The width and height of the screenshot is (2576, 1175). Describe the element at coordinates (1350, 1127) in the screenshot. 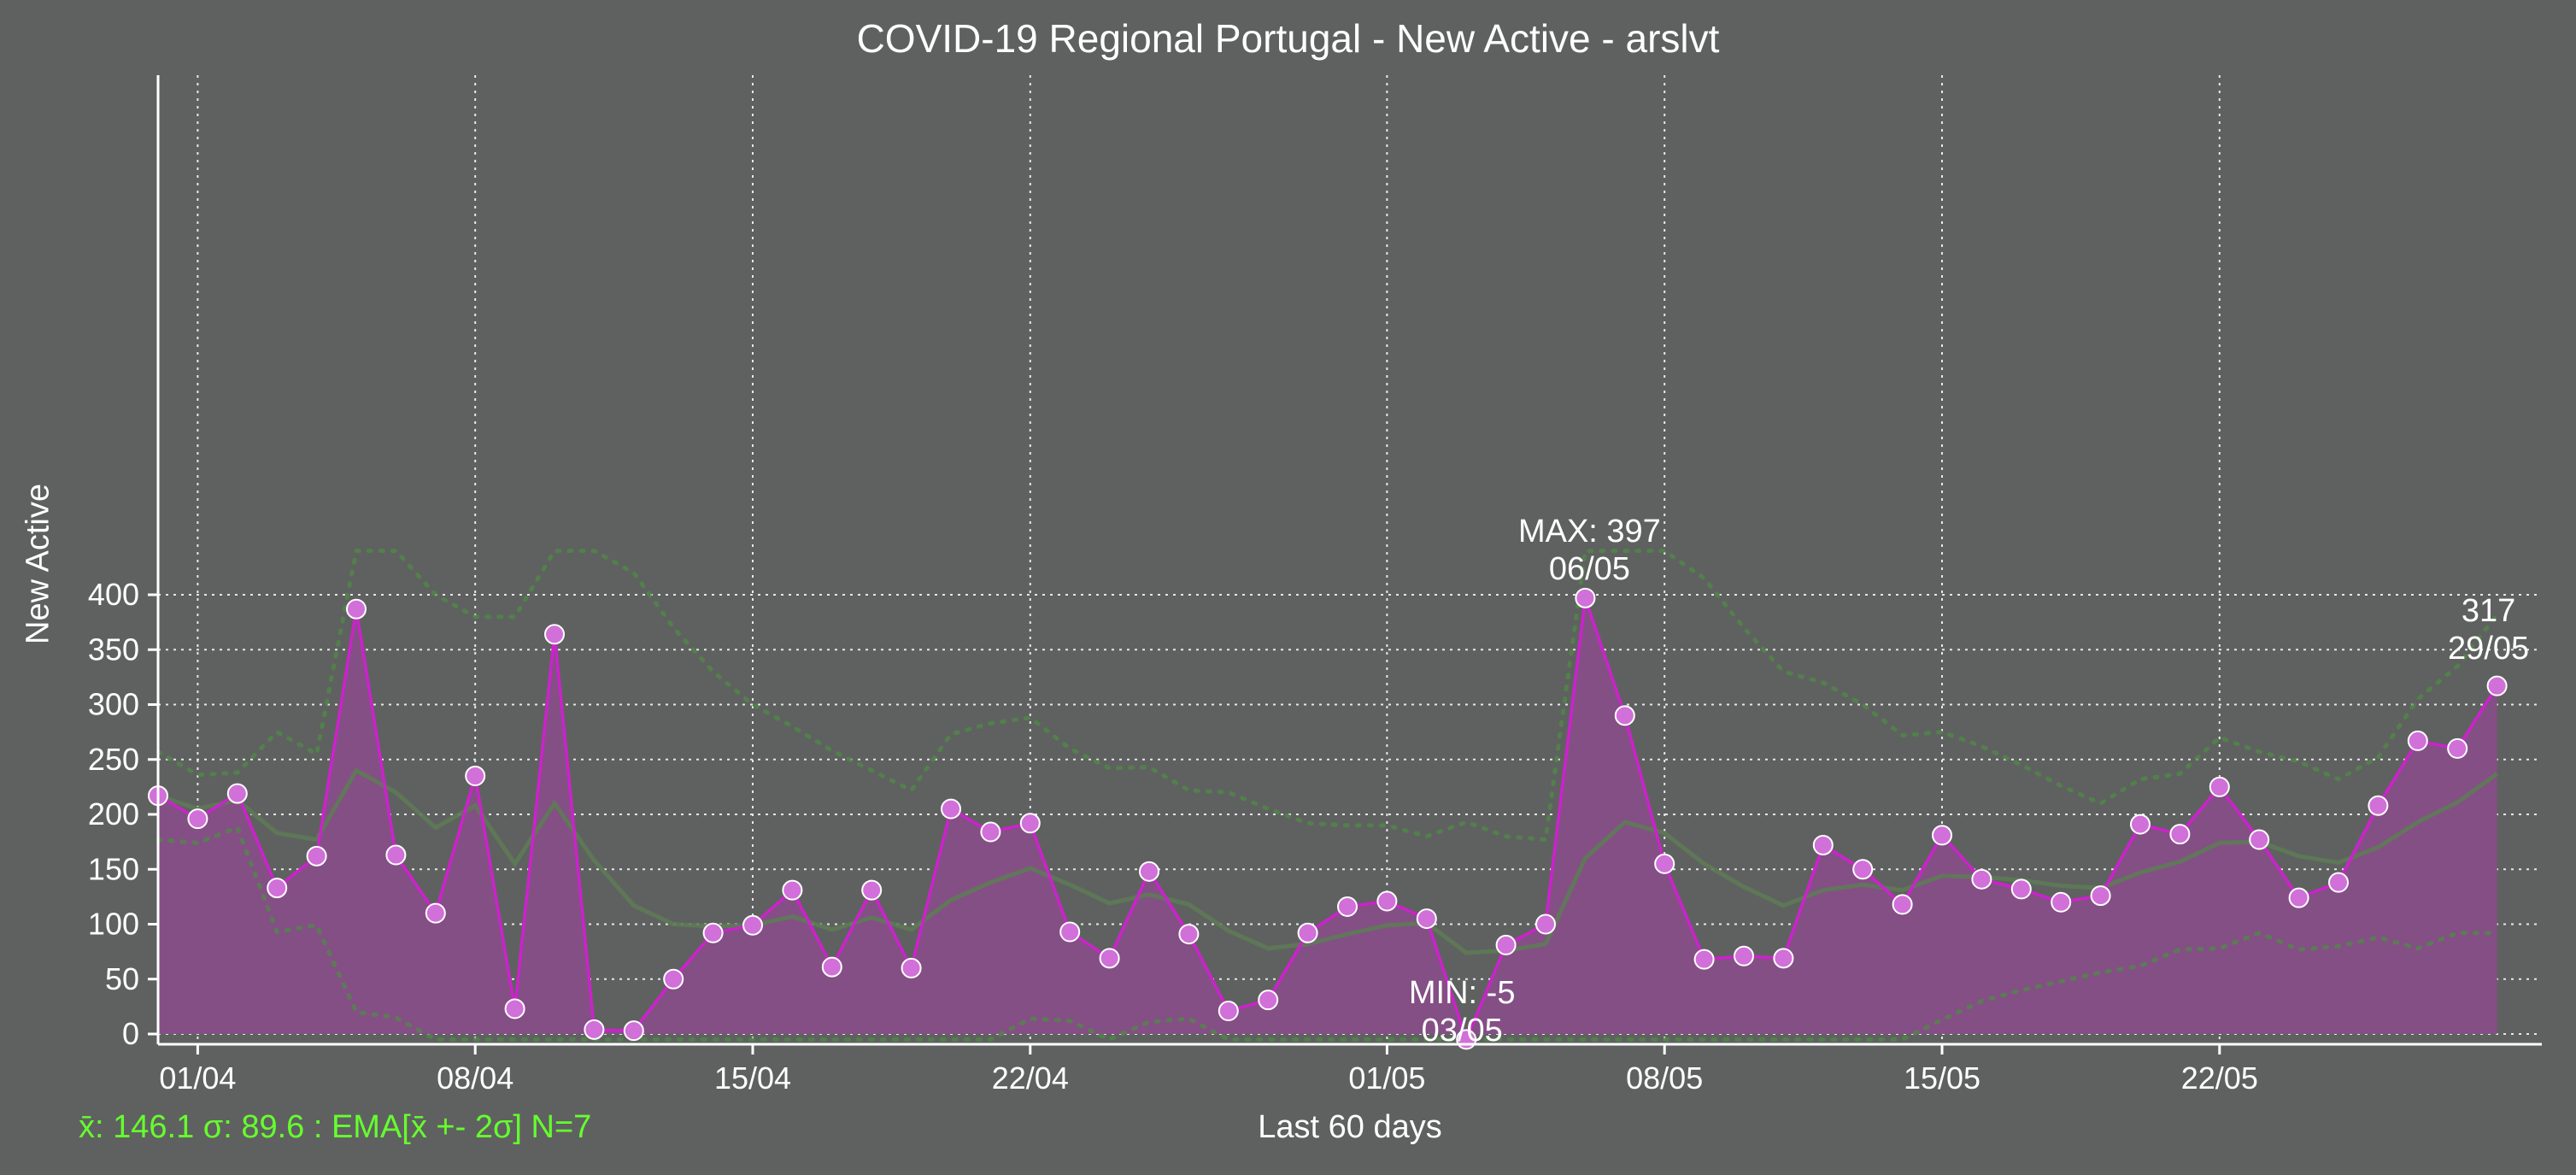

I see `x-axis-label: Last 60 days` at that location.